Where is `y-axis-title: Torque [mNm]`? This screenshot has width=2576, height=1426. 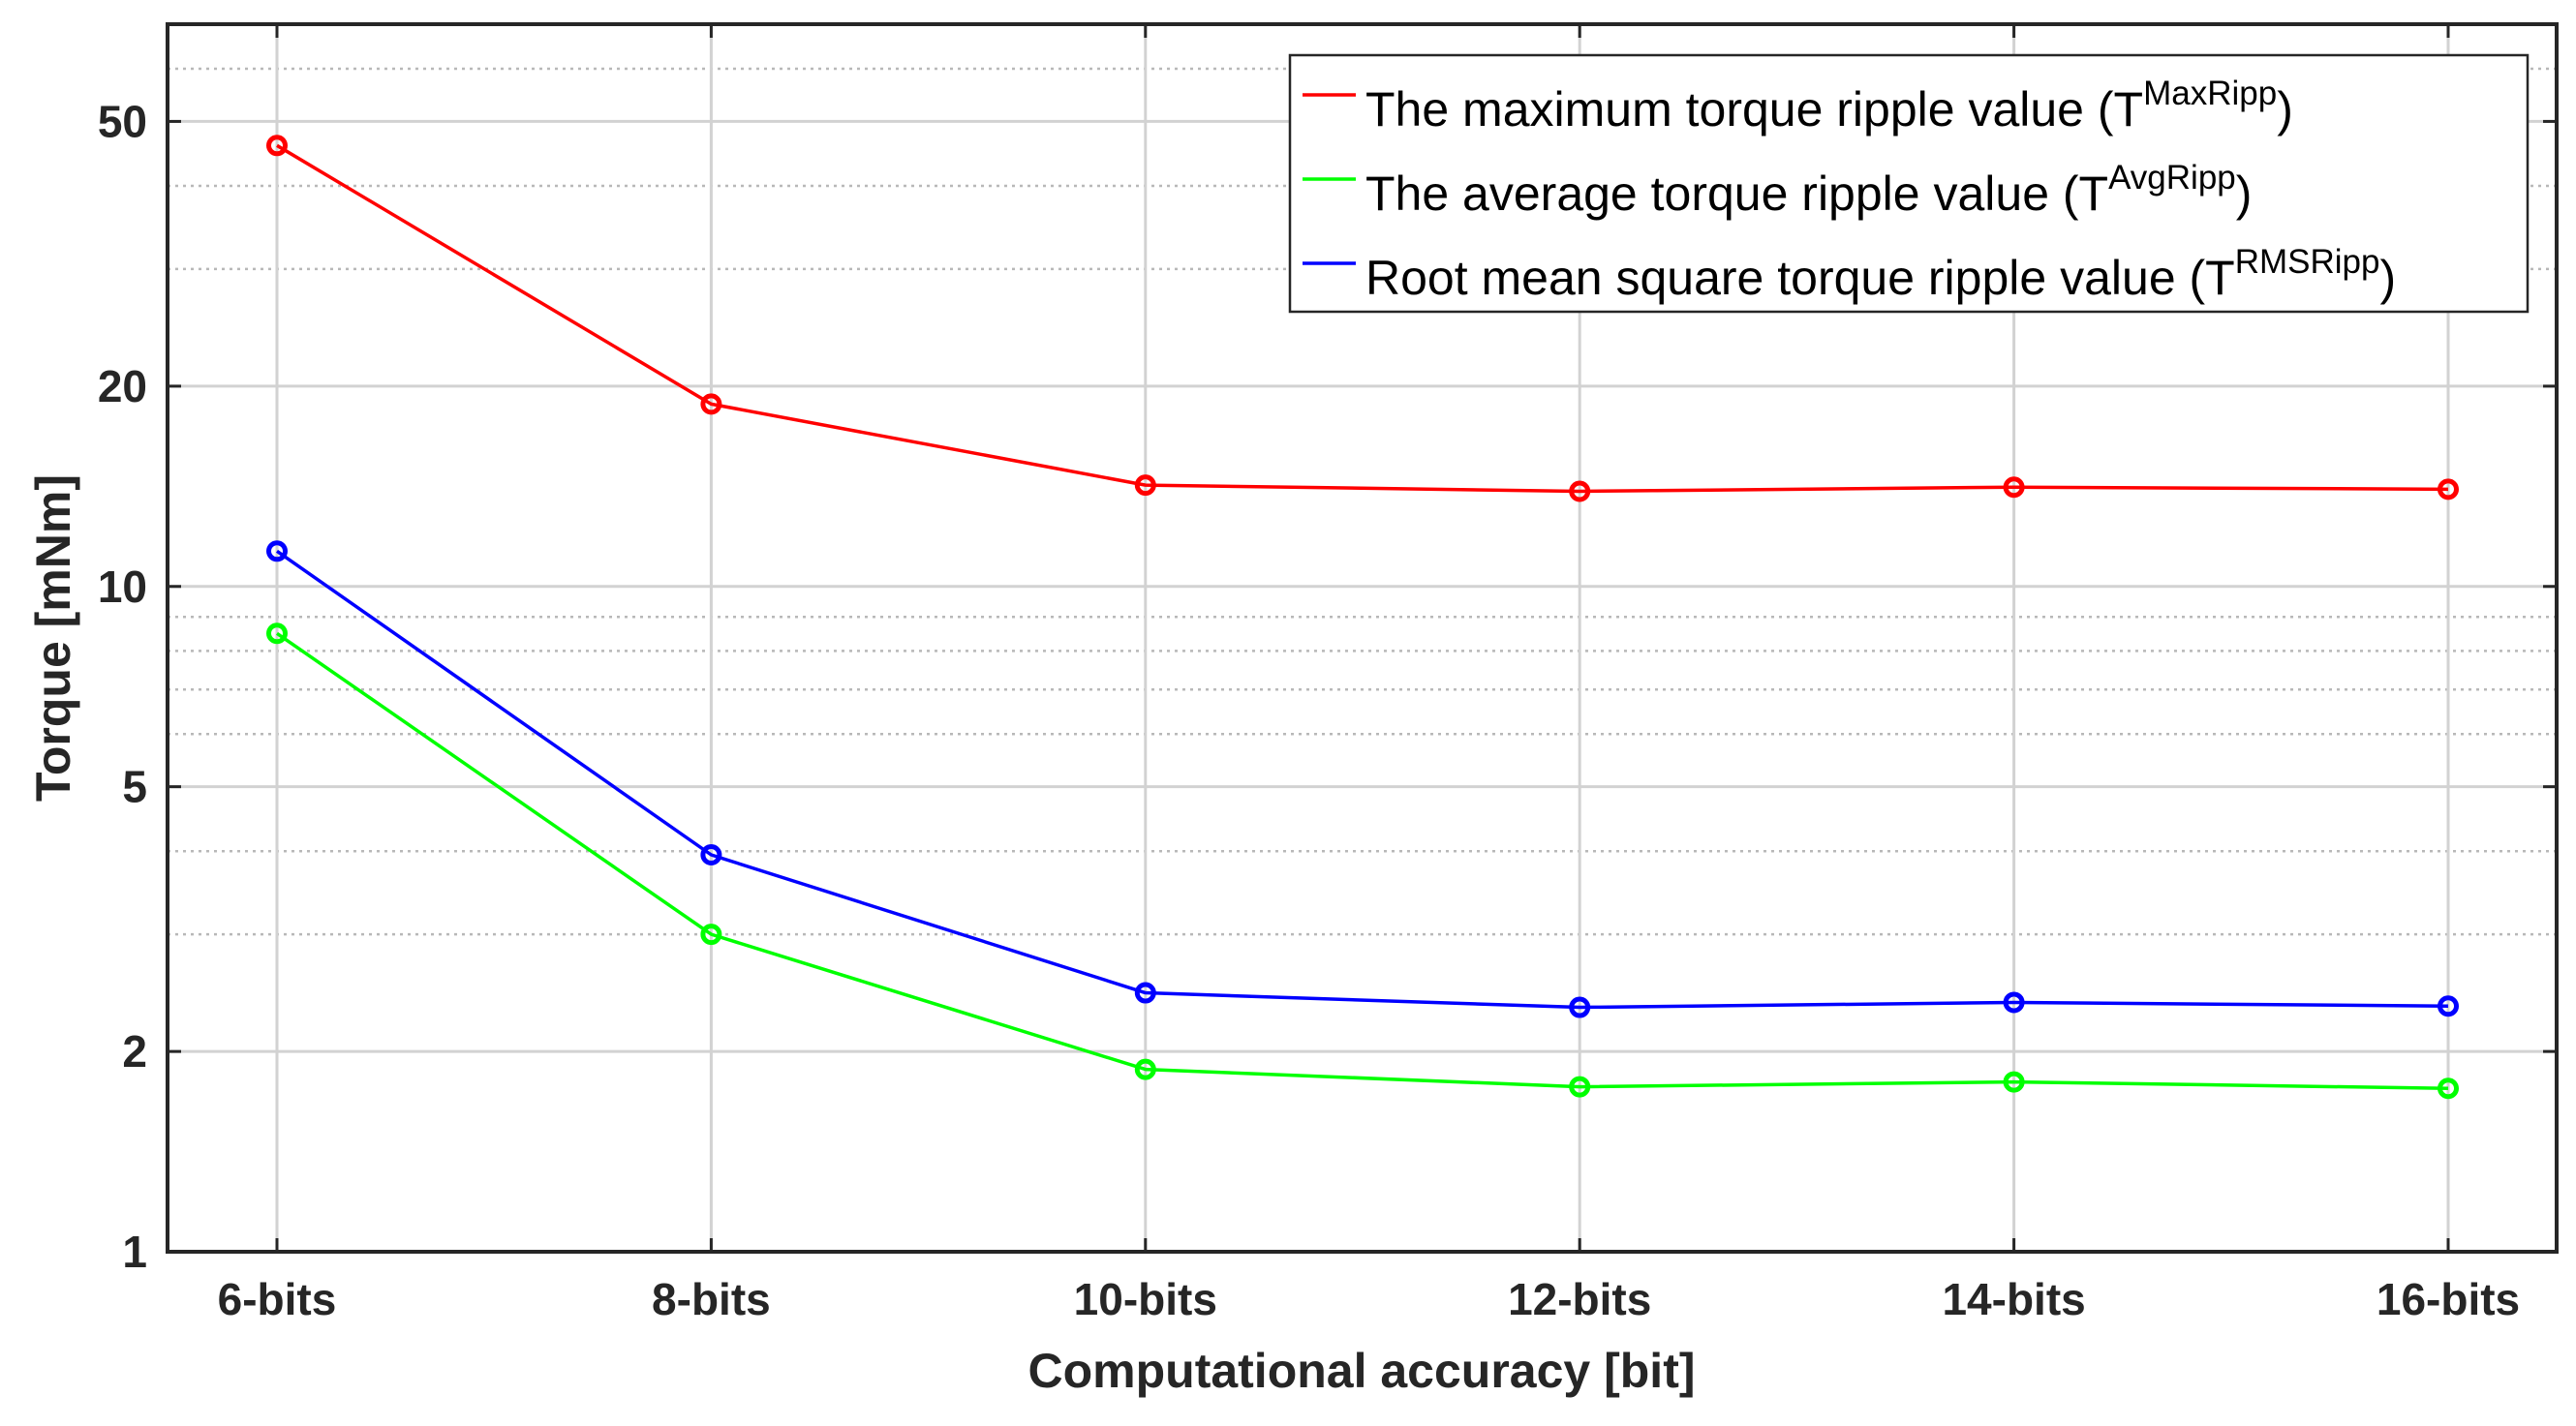
y-axis-title: Torque [mNm] is located at coordinates (53, 638).